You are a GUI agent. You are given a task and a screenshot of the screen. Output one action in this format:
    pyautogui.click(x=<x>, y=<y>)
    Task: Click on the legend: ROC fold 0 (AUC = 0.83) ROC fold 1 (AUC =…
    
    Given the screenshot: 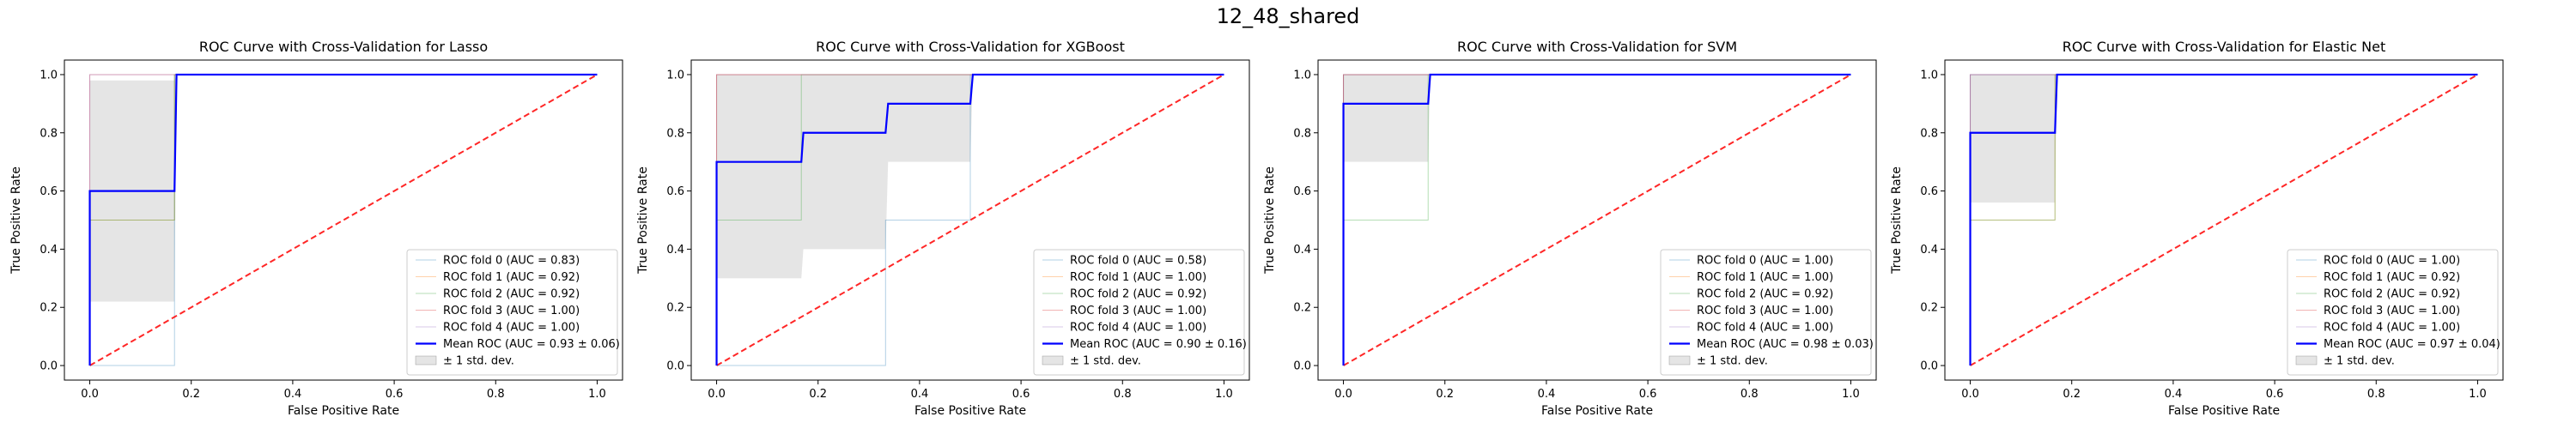 What is the action you would take?
    pyautogui.click(x=513, y=313)
    